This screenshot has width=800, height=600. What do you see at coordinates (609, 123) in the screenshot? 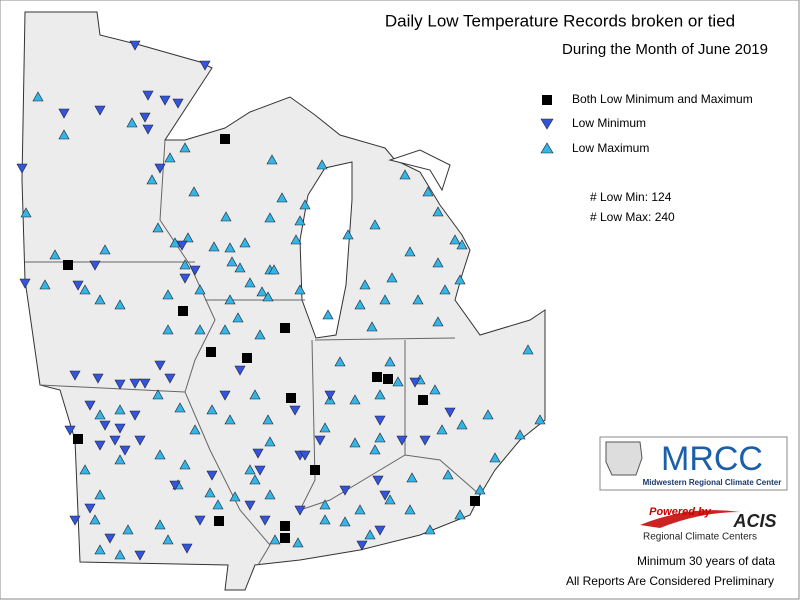
I see `legend-label: Low Minimum` at bounding box center [609, 123].